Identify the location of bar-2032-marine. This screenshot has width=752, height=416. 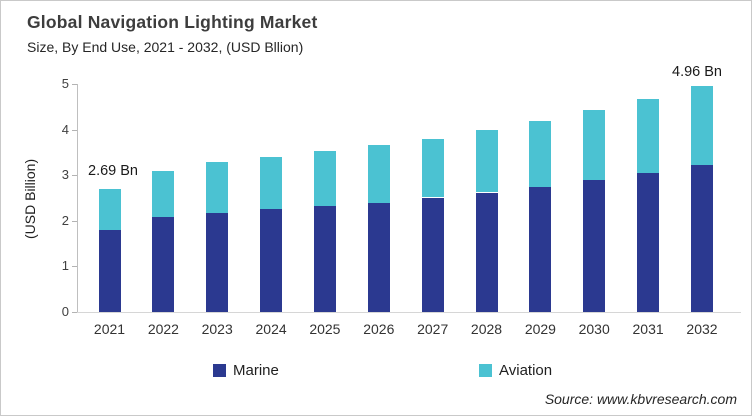
(702, 238).